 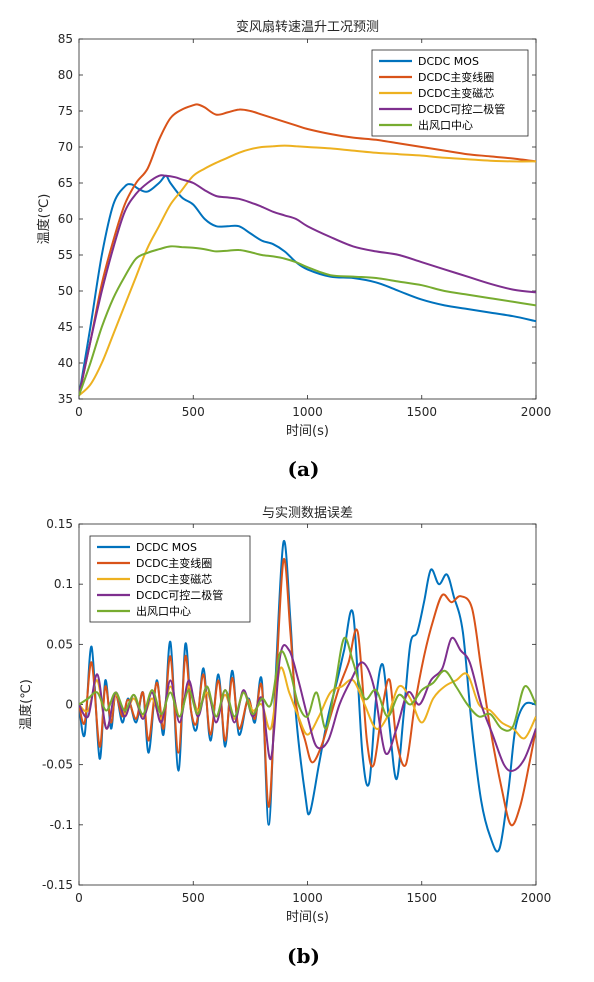 What do you see at coordinates (65, 39) in the screenshot?
I see `y-tick-label: 85` at bounding box center [65, 39].